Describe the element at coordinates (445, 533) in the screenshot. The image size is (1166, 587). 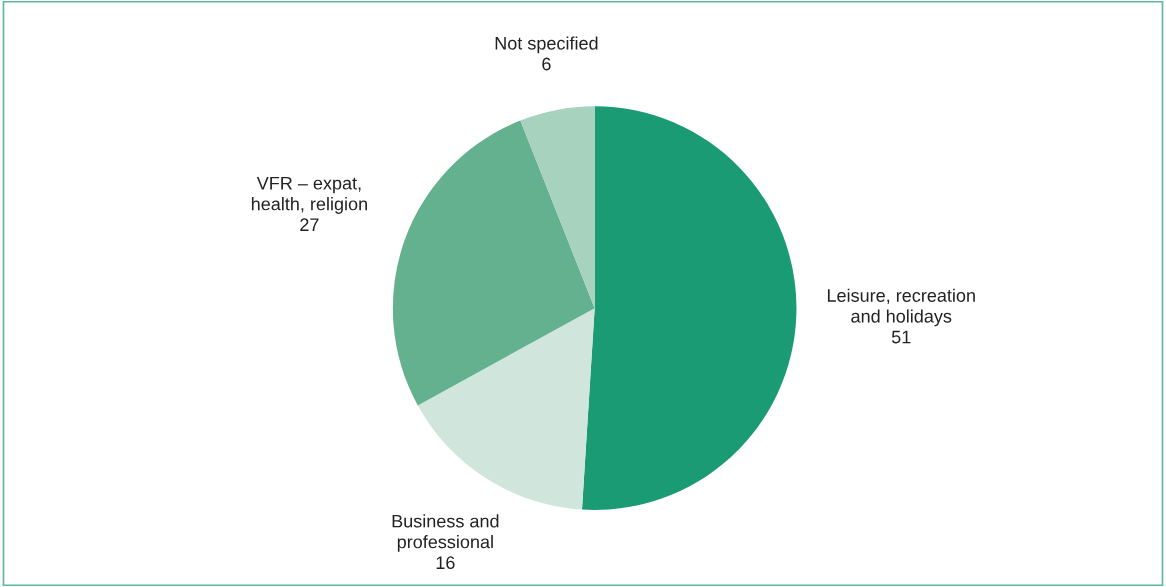
I see `slice-label: Business and professional` at that location.